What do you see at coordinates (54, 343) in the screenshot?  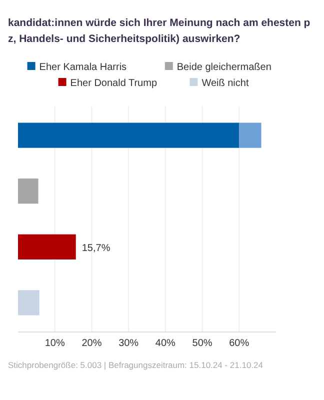 I see `x-tick-label: 10%` at bounding box center [54, 343].